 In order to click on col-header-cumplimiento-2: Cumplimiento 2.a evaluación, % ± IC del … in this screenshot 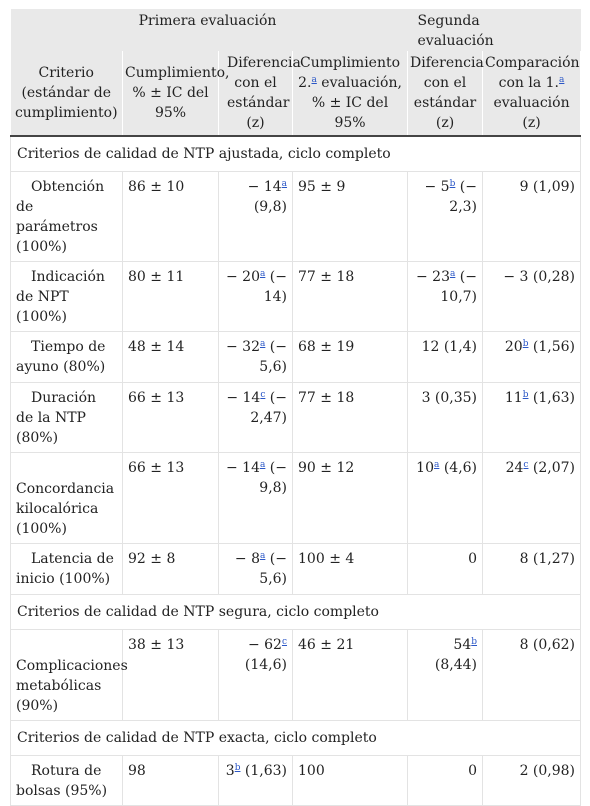, I will do `click(350, 93)`.